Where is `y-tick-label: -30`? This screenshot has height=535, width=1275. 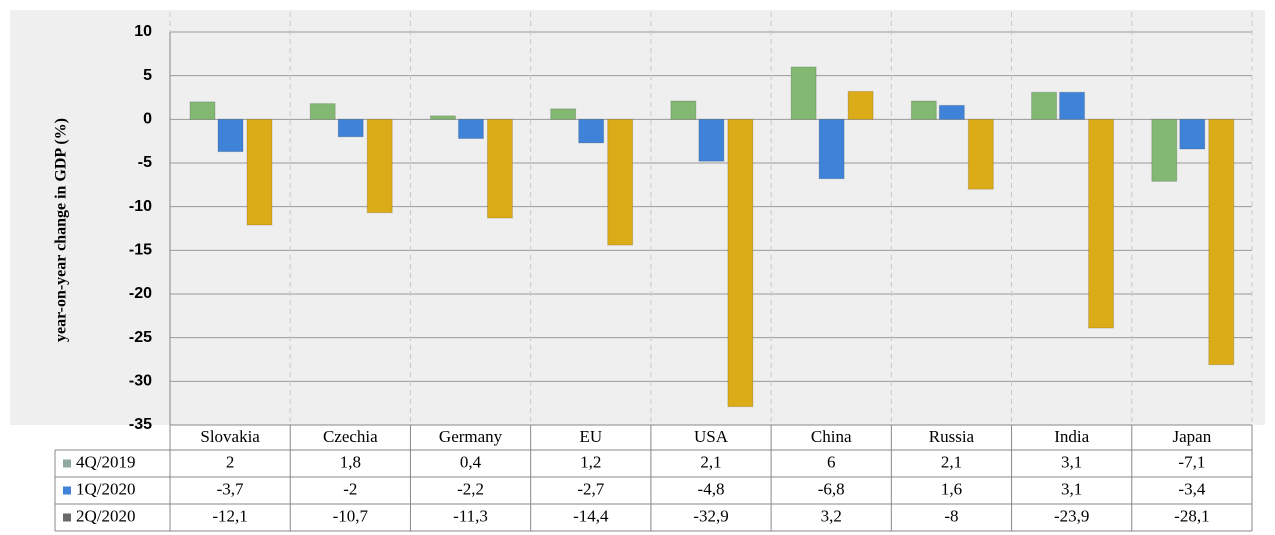
y-tick-label: -30 is located at coordinates (140, 381).